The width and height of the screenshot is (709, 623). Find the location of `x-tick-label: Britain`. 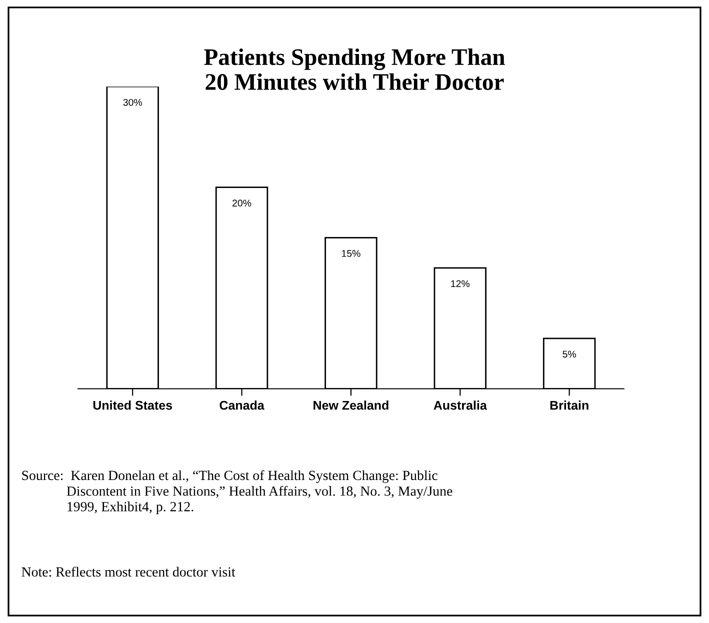

x-tick-label: Britain is located at coordinates (569, 405).